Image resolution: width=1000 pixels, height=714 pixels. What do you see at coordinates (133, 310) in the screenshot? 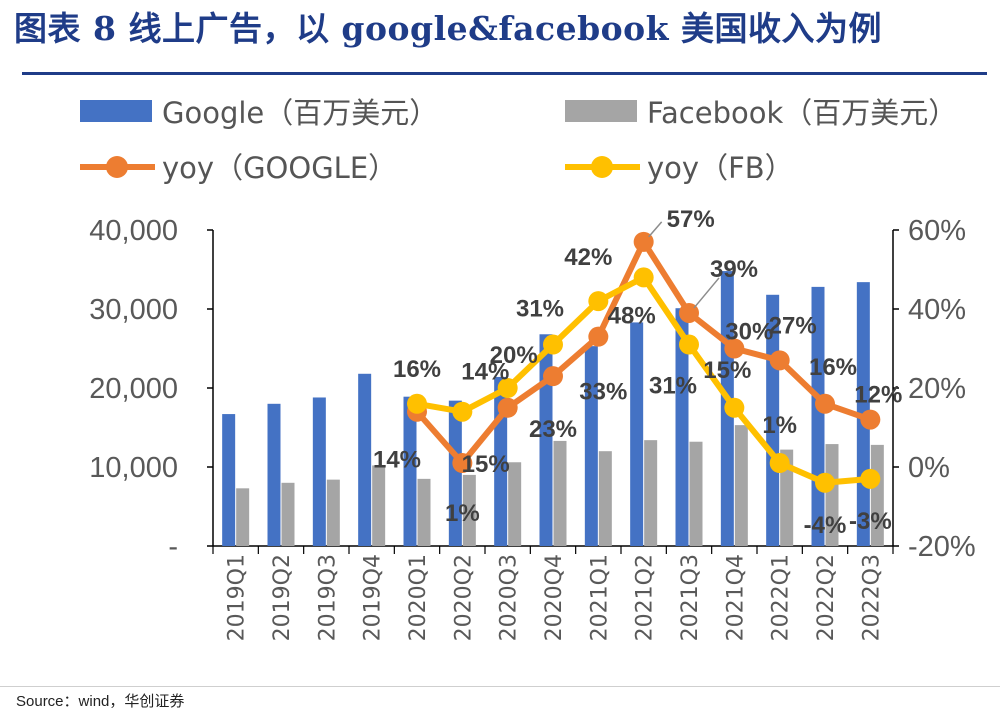
I see `left-tick-label: 30,000` at bounding box center [133, 310].